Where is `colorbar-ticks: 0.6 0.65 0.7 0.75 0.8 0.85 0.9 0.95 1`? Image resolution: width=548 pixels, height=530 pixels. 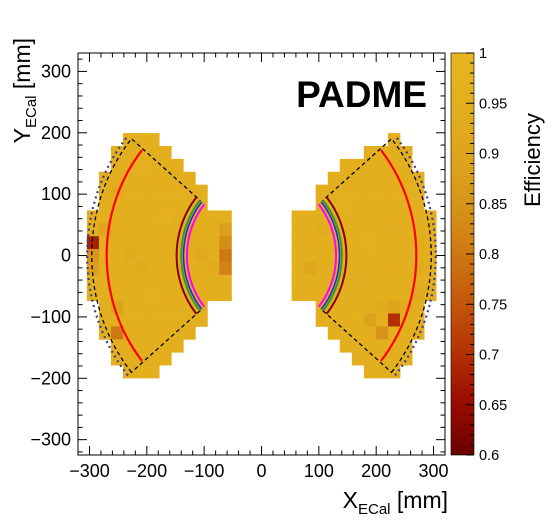 colorbar-ticks: 0.6 0.65 0.7 0.75 0.8 0.85 0.9 0.95 1 is located at coordinates (486, 255).